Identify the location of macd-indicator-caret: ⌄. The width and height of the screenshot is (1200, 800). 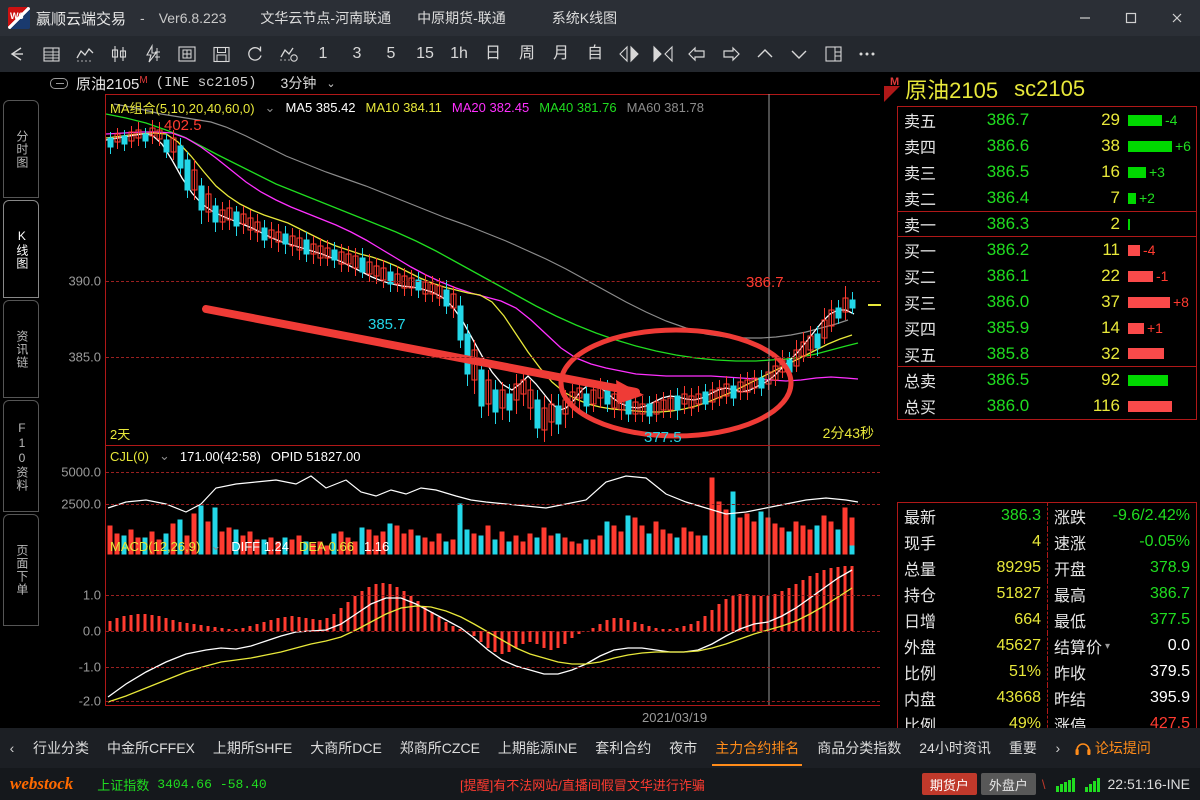
(216, 545).